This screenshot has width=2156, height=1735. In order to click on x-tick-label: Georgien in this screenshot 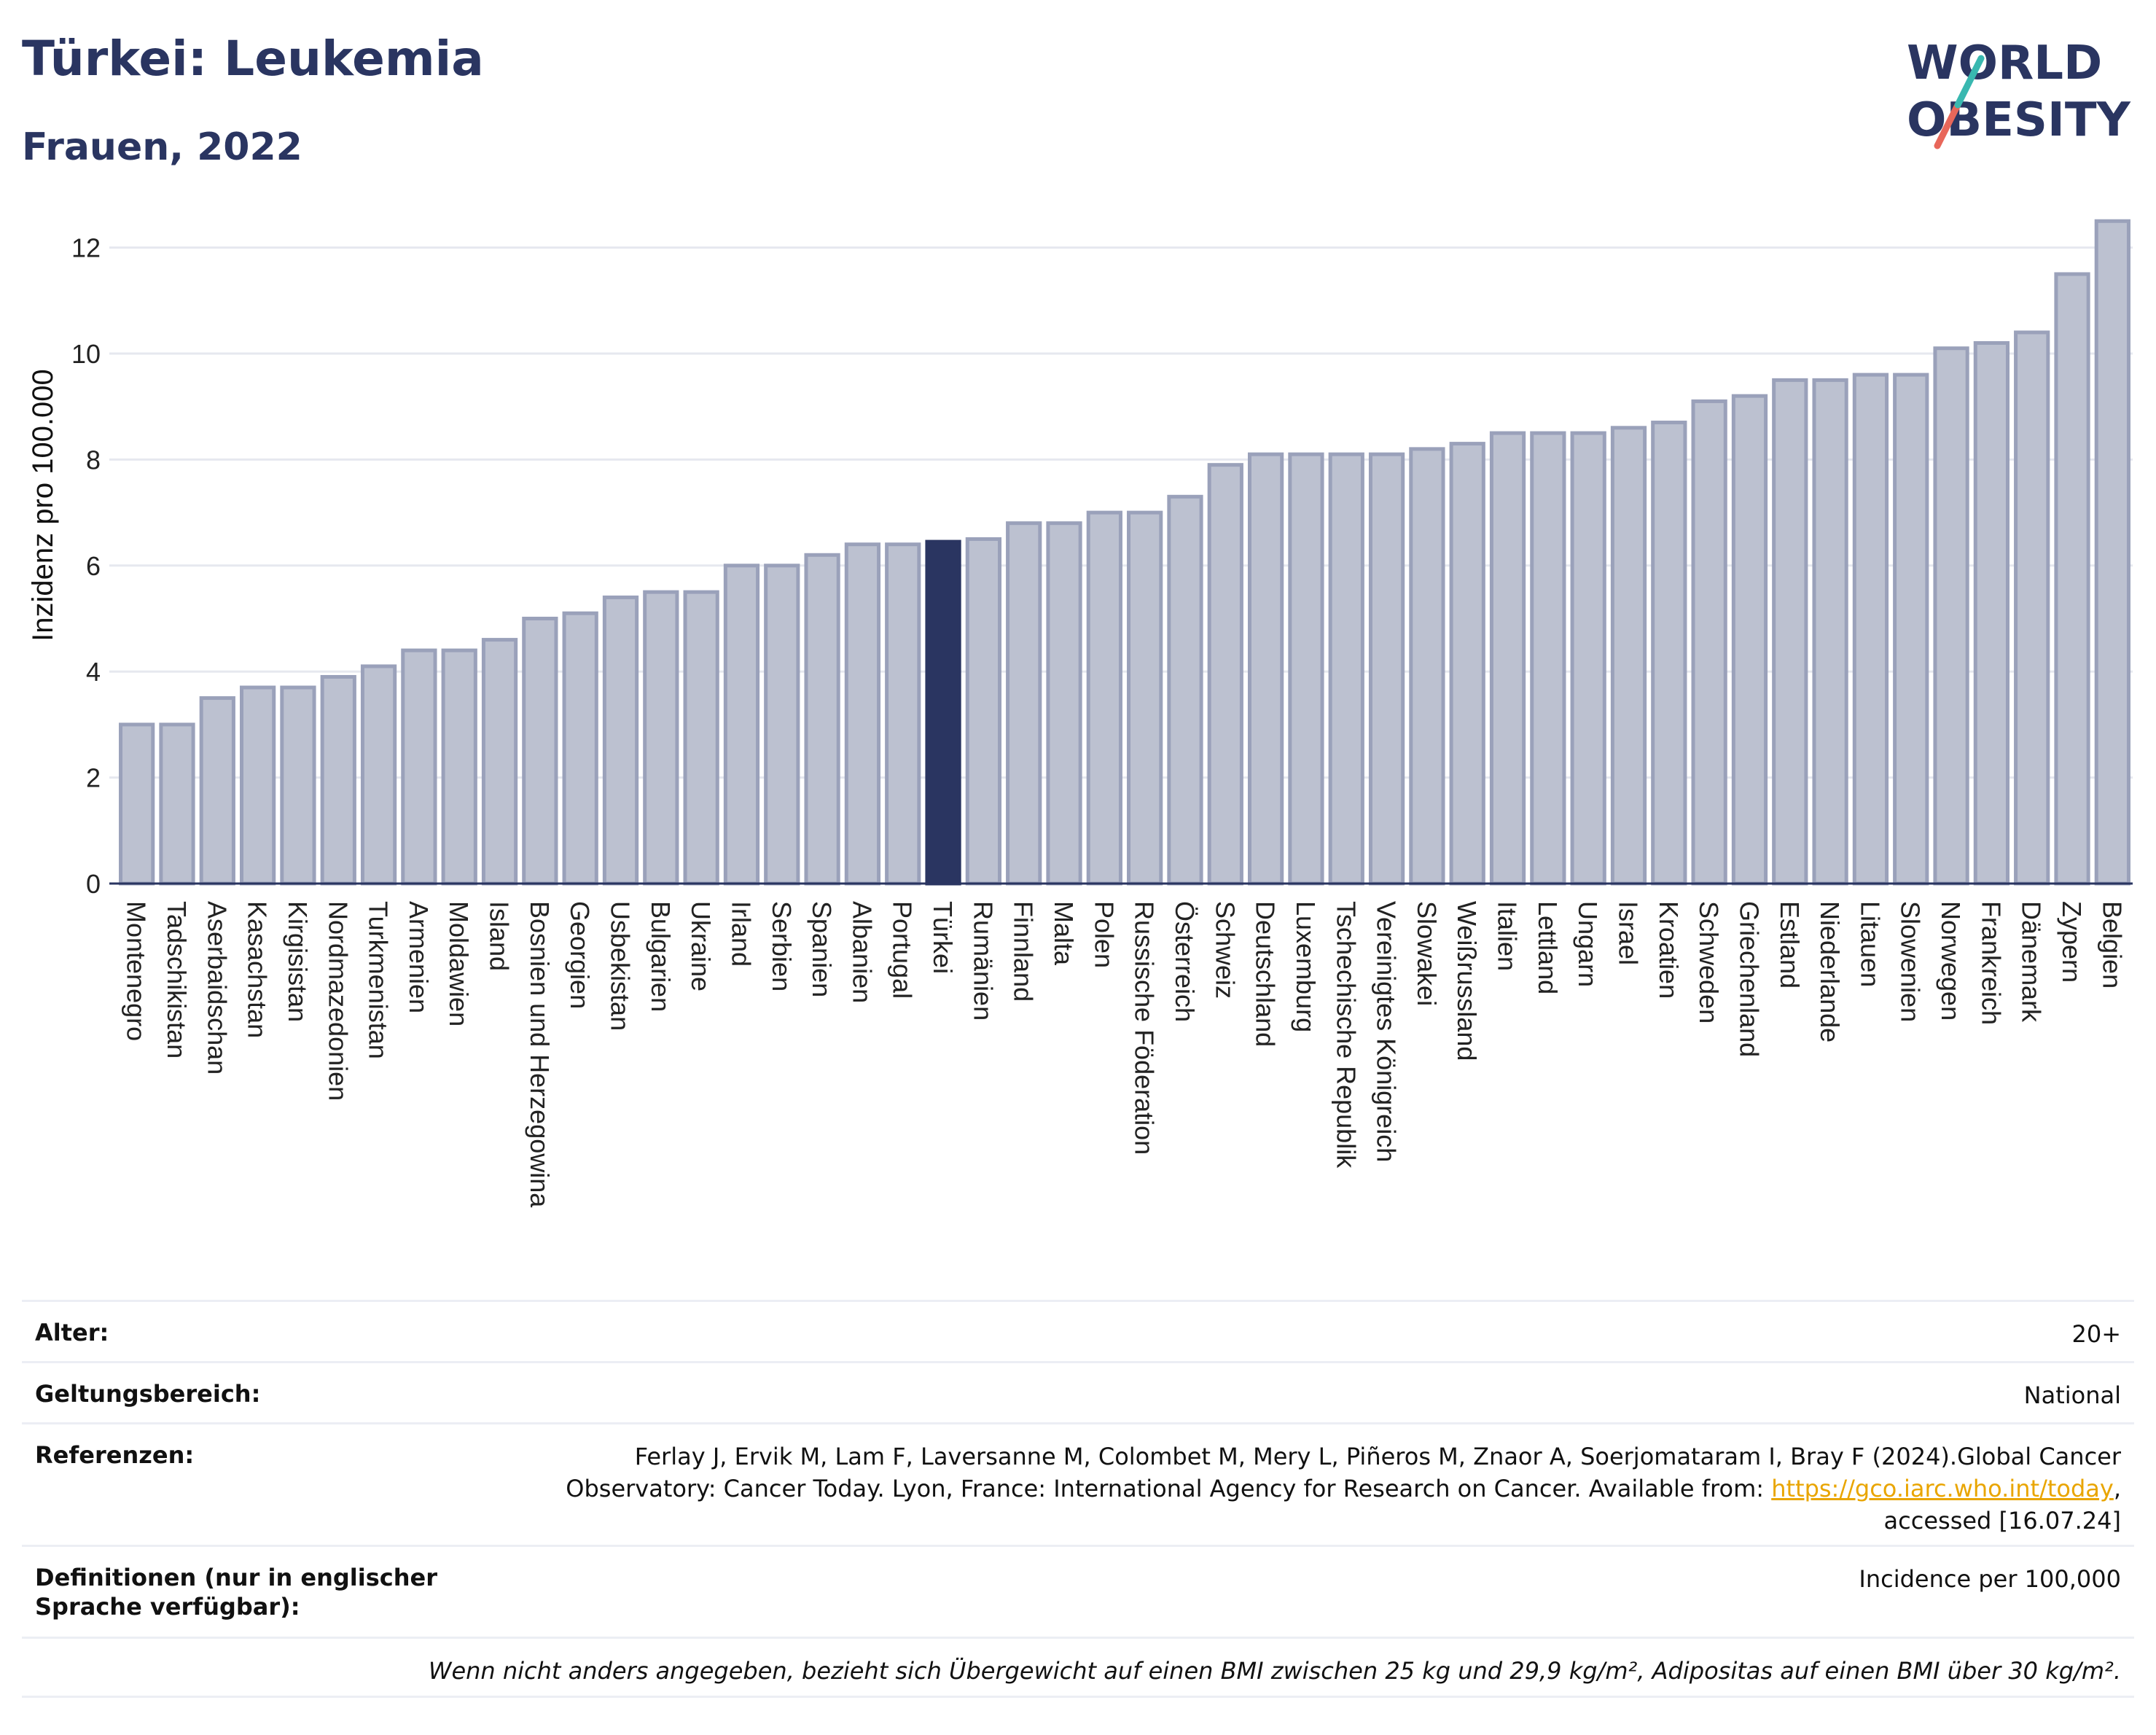, I will do `click(580, 955)`.